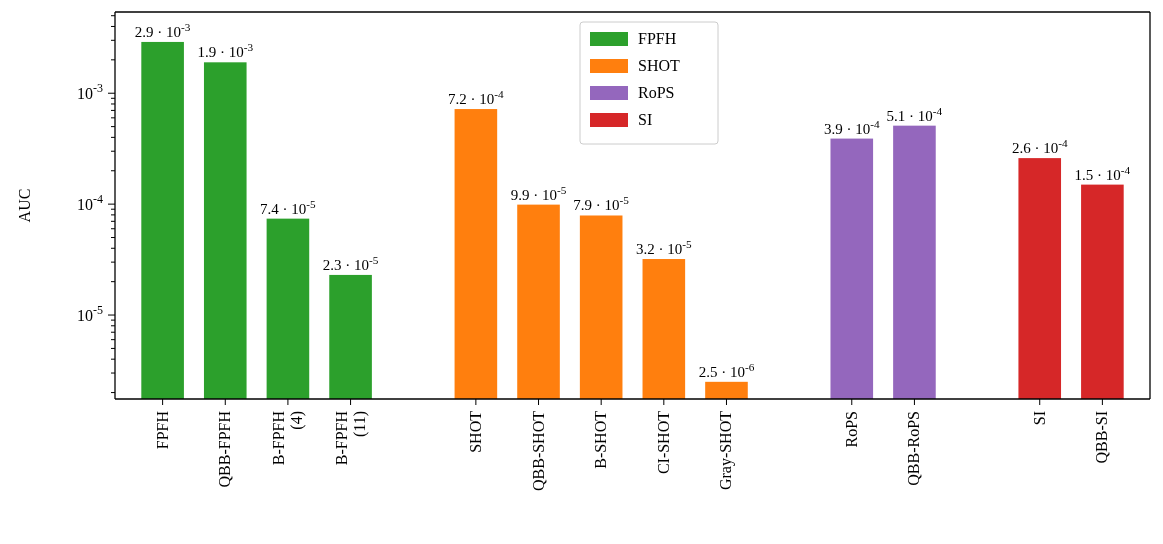  What do you see at coordinates (914, 114) in the screenshot?
I see `data-label: 5.1 · 10$^{-4}$` at bounding box center [914, 114].